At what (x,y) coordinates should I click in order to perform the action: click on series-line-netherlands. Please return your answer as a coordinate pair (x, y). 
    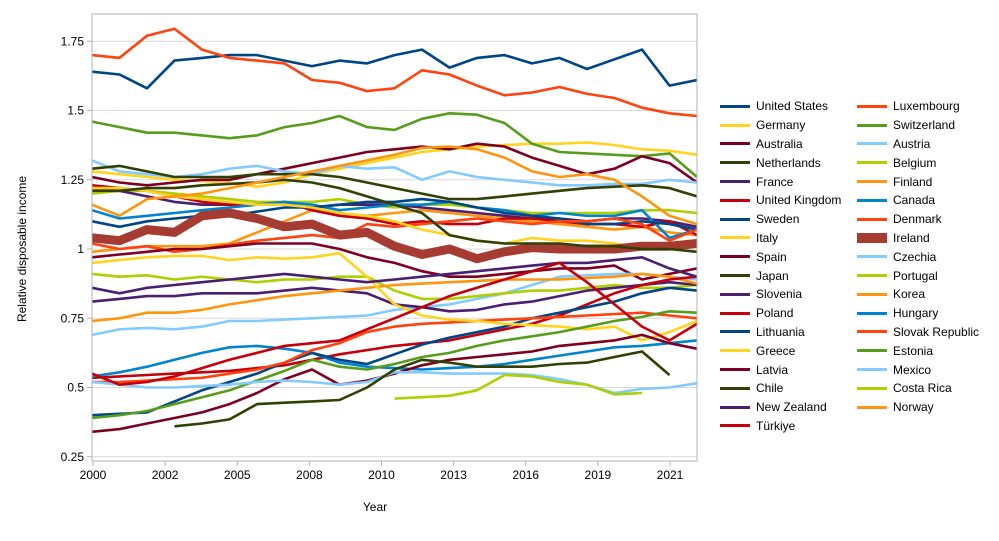
    Looking at the image, I should click on (394, 182).